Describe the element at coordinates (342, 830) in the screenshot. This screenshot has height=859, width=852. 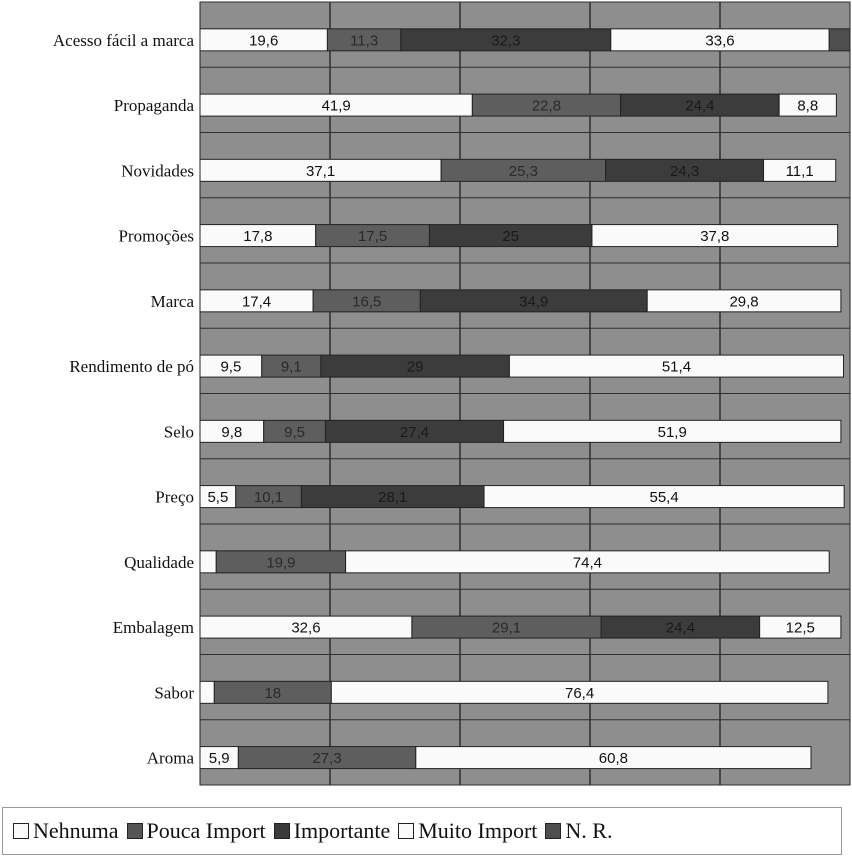
I see `legend-label: Importante` at that location.